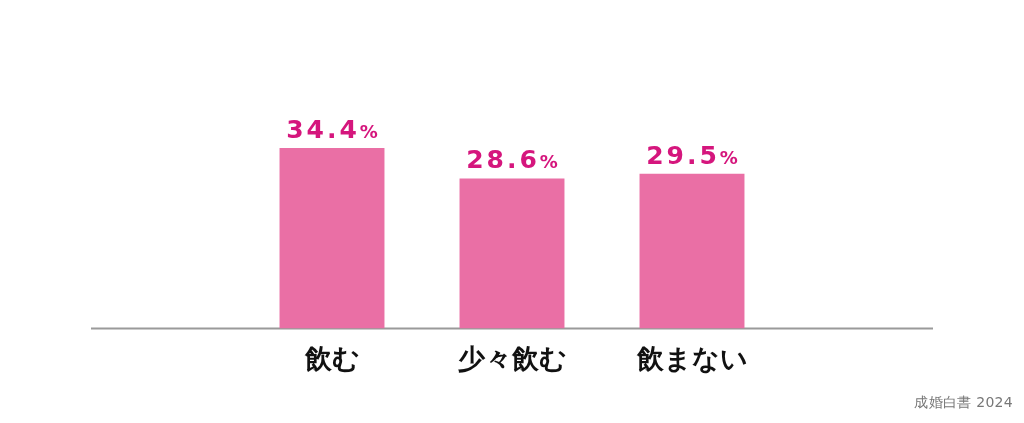  Describe the element at coordinates (512, 358) in the screenshot. I see `x-tick-label: 少々飲む` at that location.